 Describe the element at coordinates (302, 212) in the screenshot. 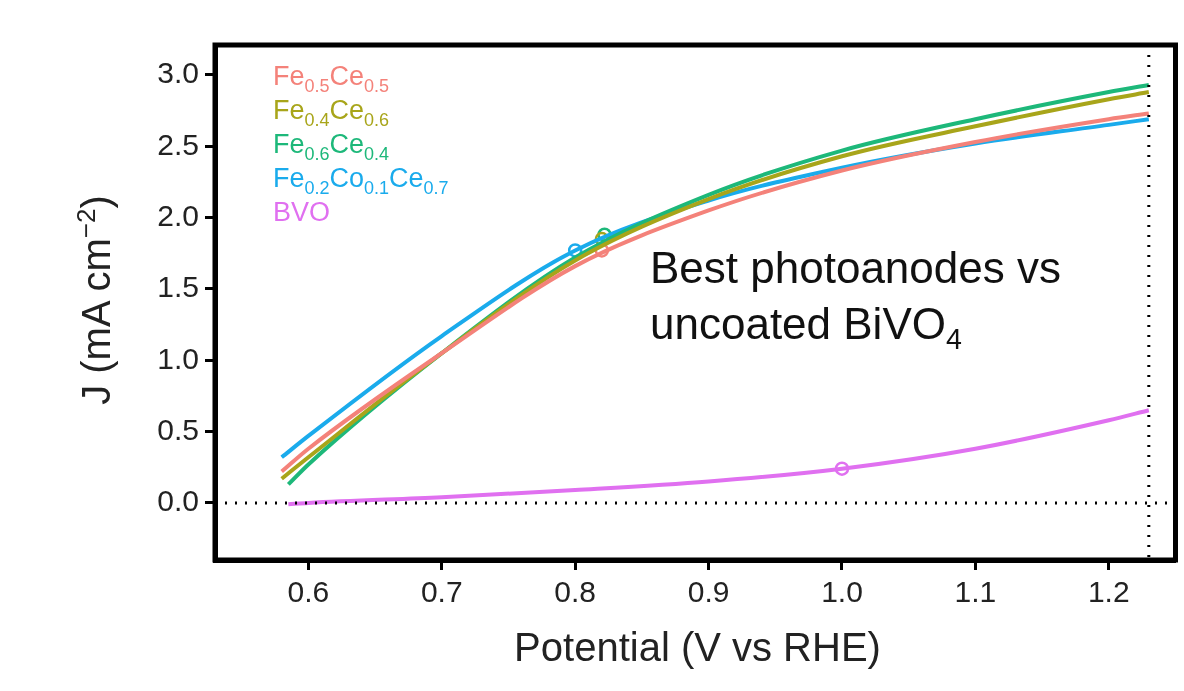

I see `text: BVO` at that location.